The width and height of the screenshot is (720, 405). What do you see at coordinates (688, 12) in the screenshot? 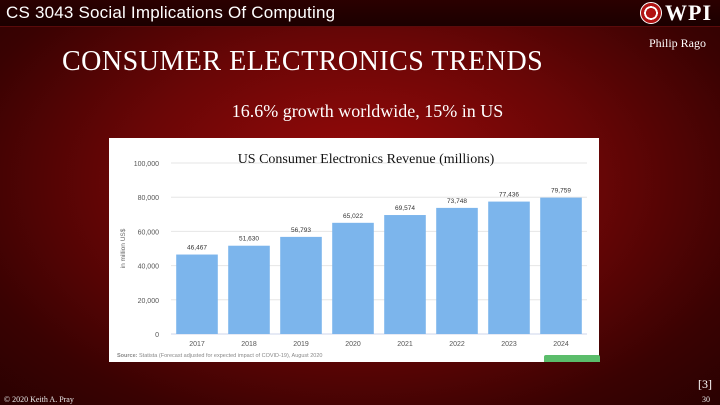
I see `wpi-logo-text: WPI` at bounding box center [688, 12].